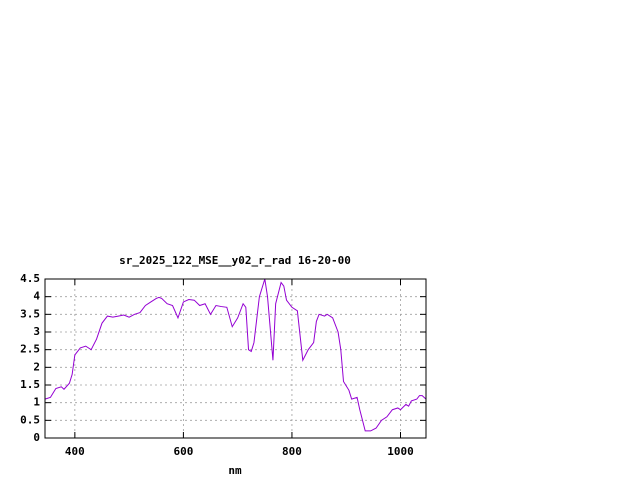 The width and height of the screenshot is (640, 480). I want to click on y-tick-label: 1.5, so click(30, 384).